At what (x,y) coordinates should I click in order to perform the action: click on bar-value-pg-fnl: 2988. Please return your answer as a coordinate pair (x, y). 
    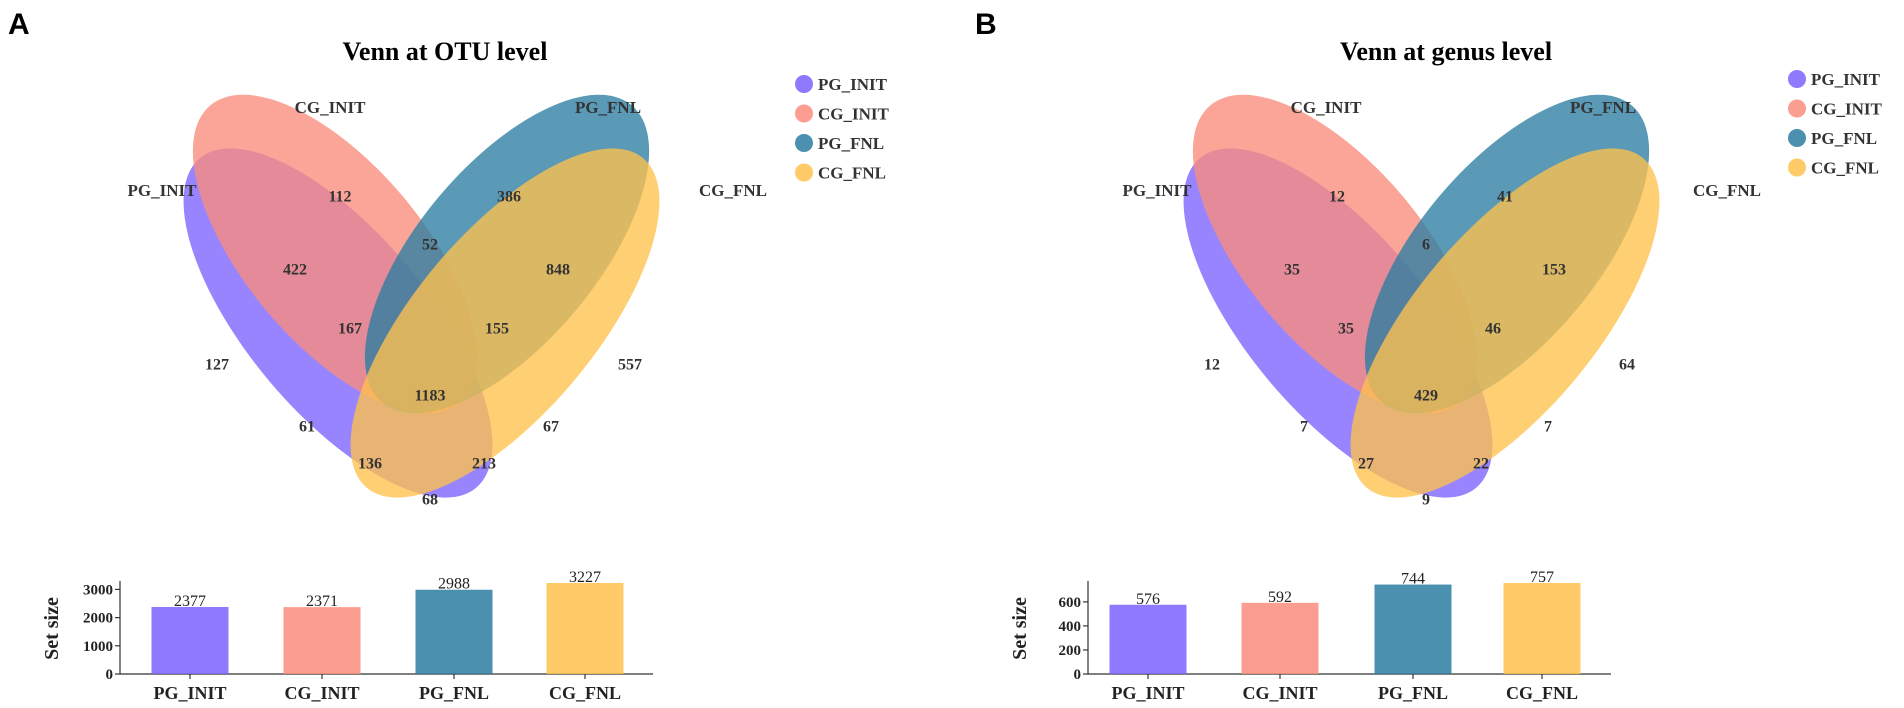
    Looking at the image, I should click on (454, 584).